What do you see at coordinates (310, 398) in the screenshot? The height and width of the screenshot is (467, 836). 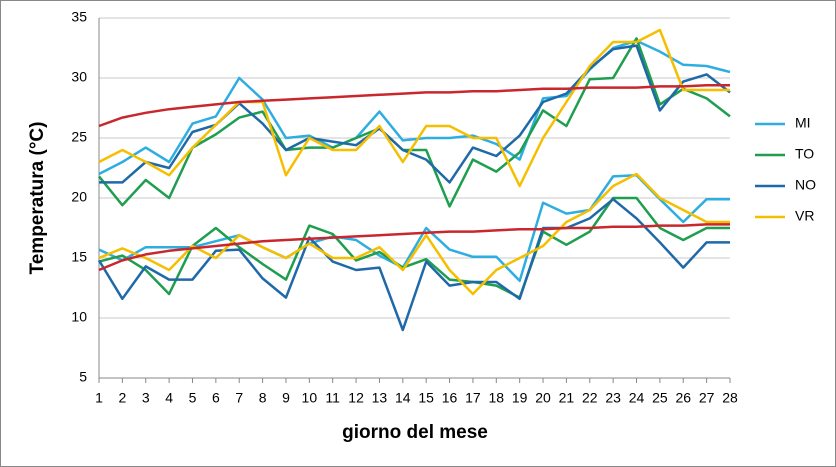 I see `x-tick-label: 10` at bounding box center [310, 398].